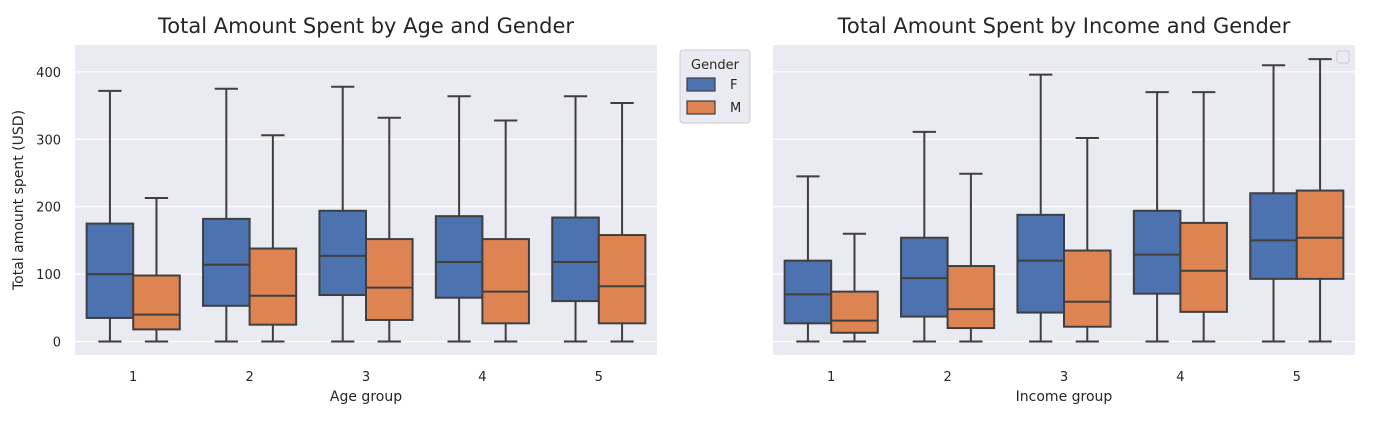 The image size is (1400, 434). I want to click on legend-gender: Gender F M, so click(715, 86).